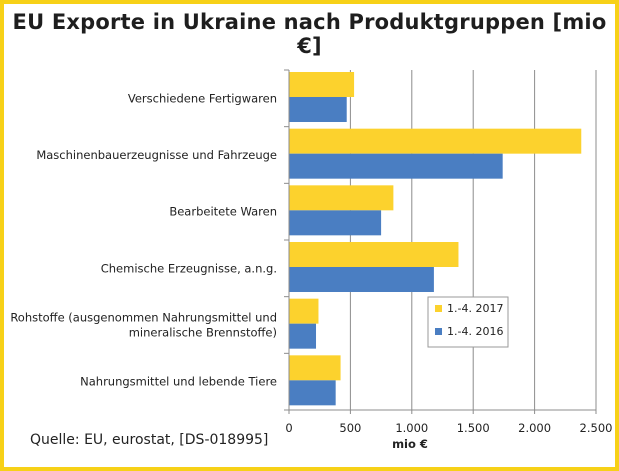 Image resolution: width=619 pixels, height=471 pixels. I want to click on legend-label-2017: 1.-4. 2017, so click(475, 308).